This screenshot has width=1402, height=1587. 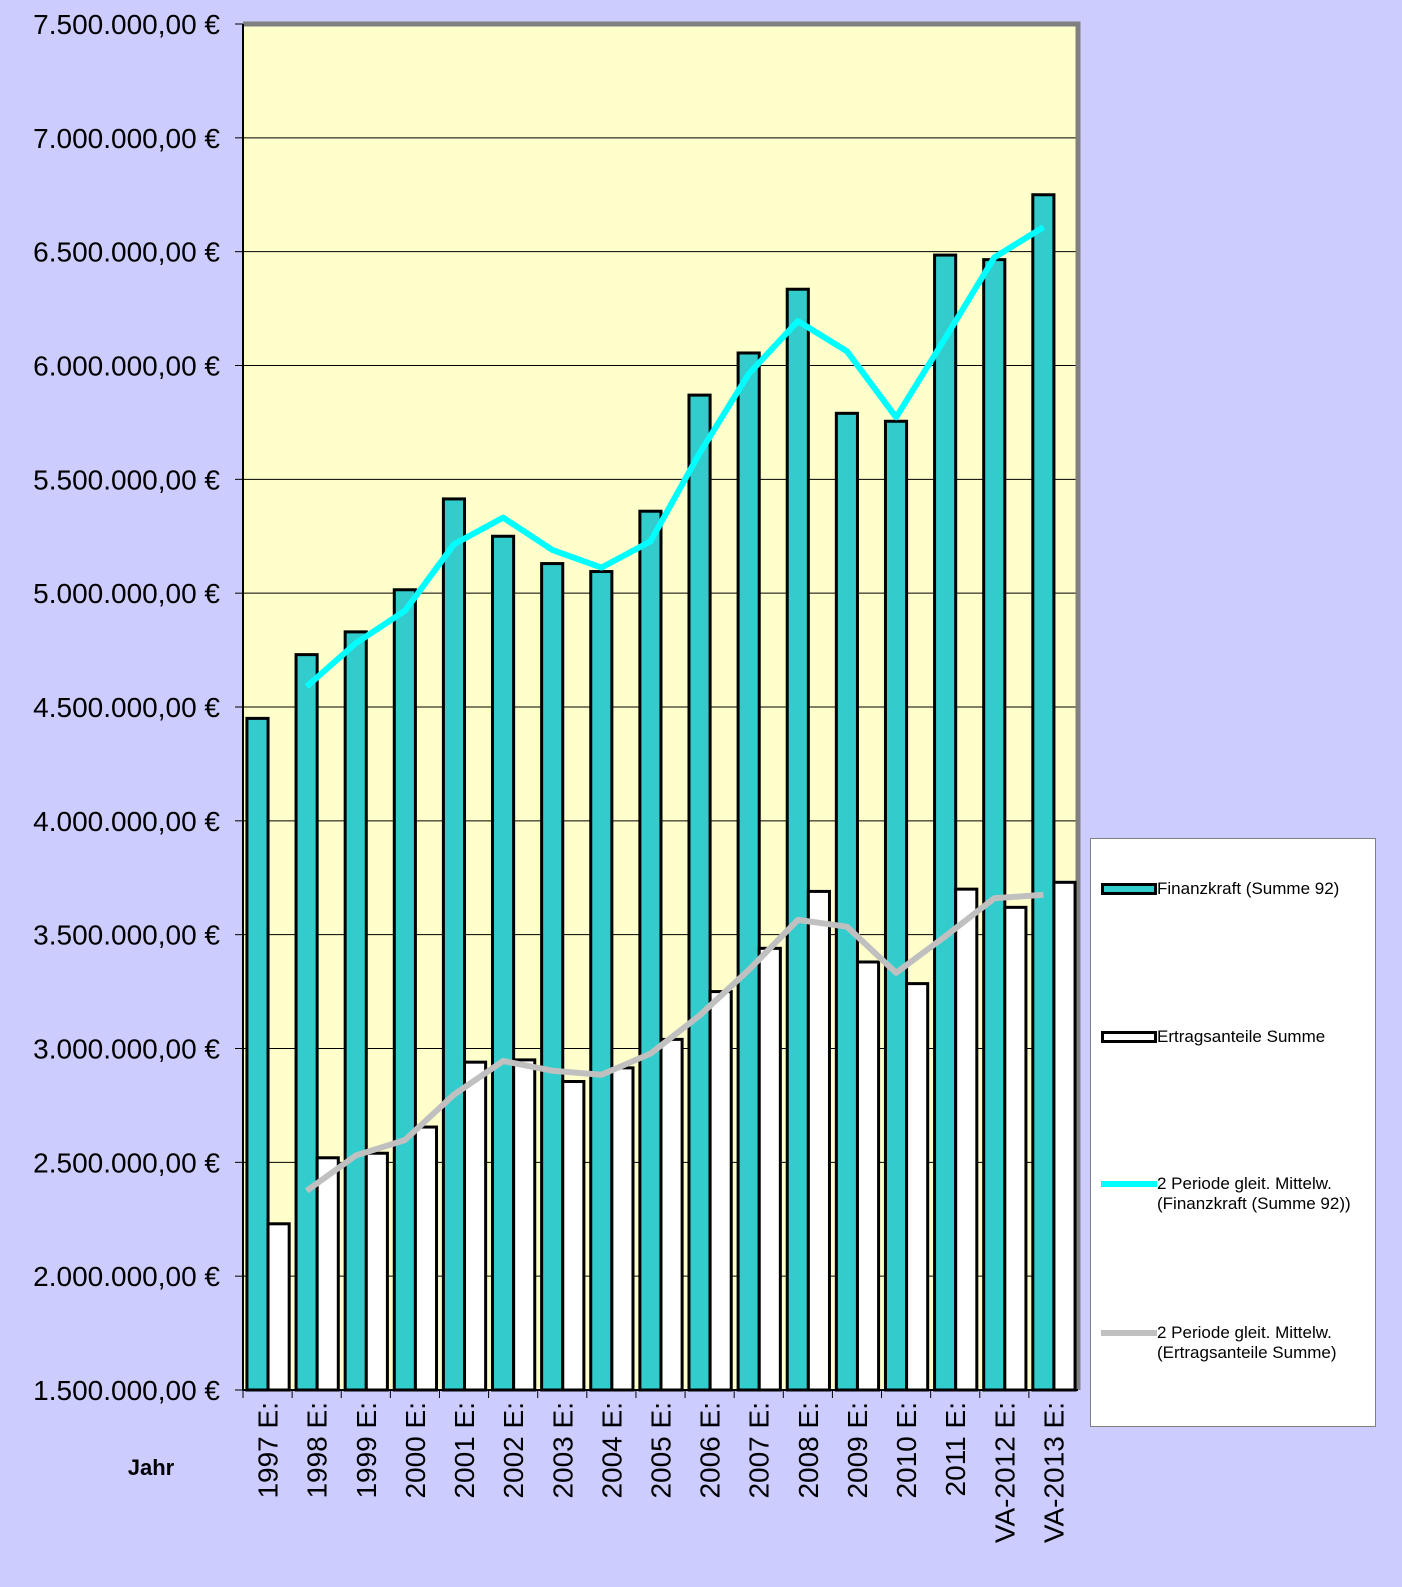 What do you see at coordinates (710, 1450) in the screenshot?
I see `x-tick-label: 2006 E:` at bounding box center [710, 1450].